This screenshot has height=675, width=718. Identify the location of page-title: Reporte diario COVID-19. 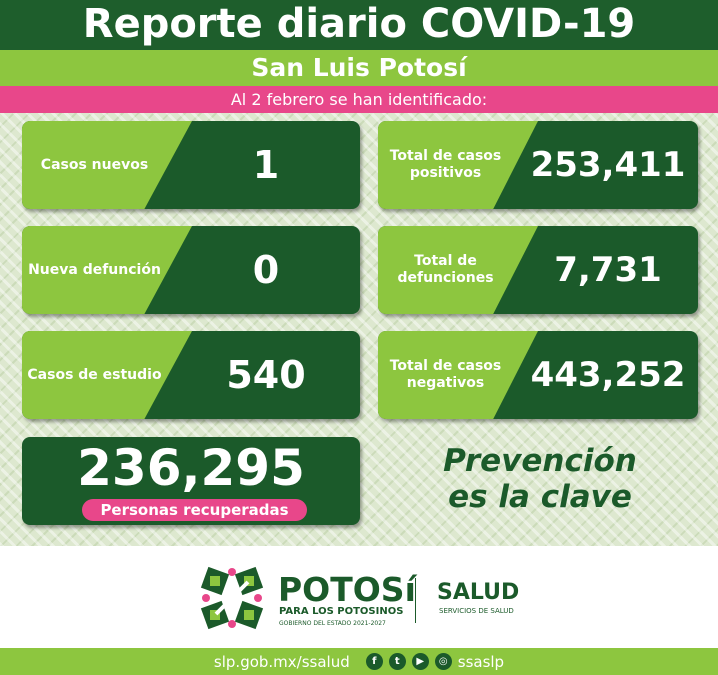
(359, 25).